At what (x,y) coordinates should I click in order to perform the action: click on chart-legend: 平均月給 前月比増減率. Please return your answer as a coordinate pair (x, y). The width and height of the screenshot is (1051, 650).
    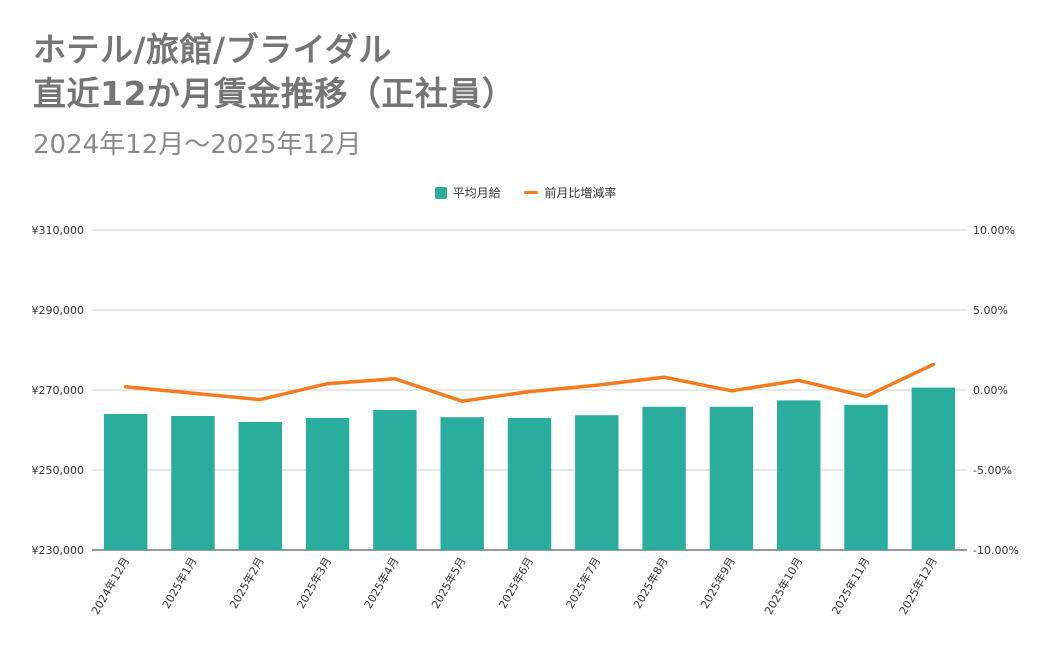
    Looking at the image, I should click on (525, 192).